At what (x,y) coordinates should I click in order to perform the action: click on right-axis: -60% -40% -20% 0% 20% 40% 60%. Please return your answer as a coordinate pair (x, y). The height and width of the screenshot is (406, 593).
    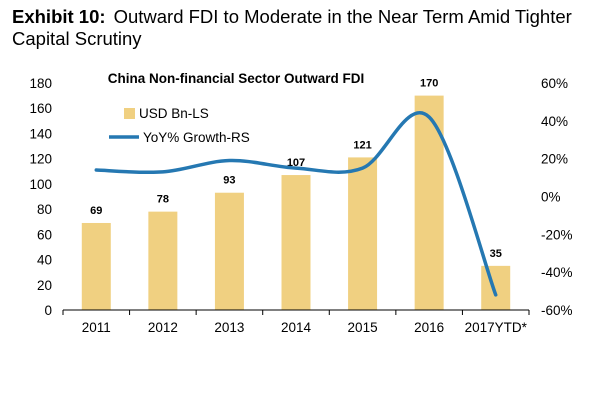
    Looking at the image, I should click on (557, 197).